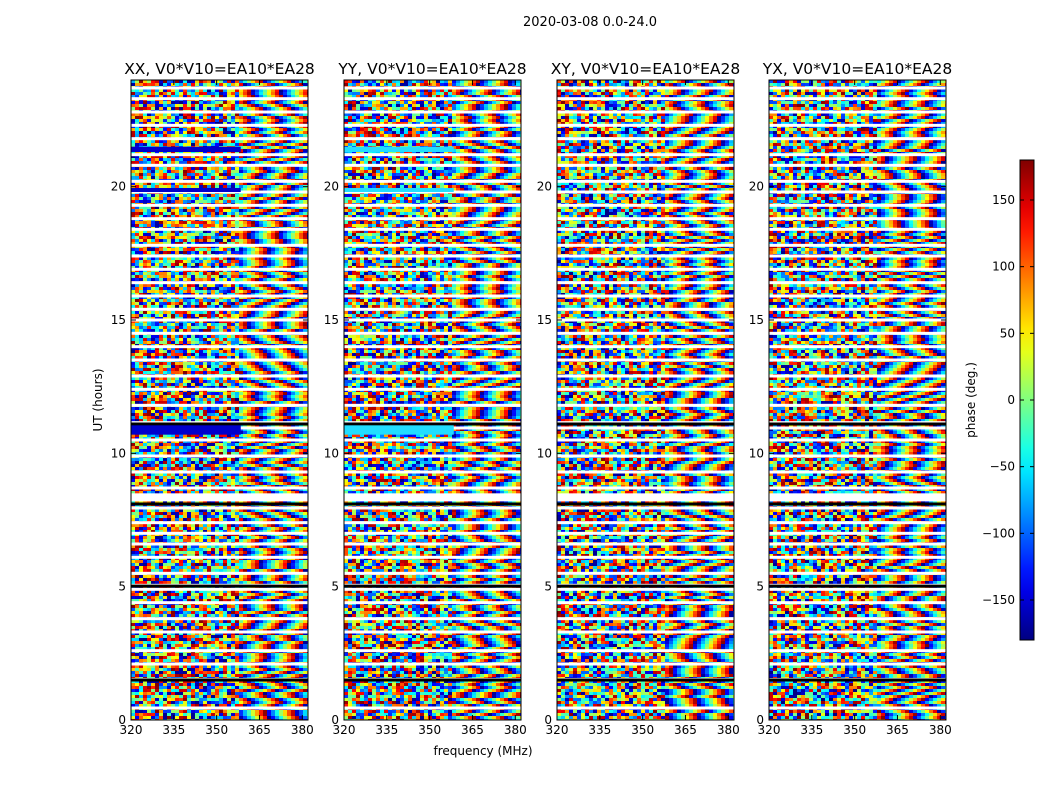 The width and height of the screenshot is (1050, 800). What do you see at coordinates (1007, 333) in the screenshot?
I see `colorbar-tick-label: 50` at bounding box center [1007, 333].